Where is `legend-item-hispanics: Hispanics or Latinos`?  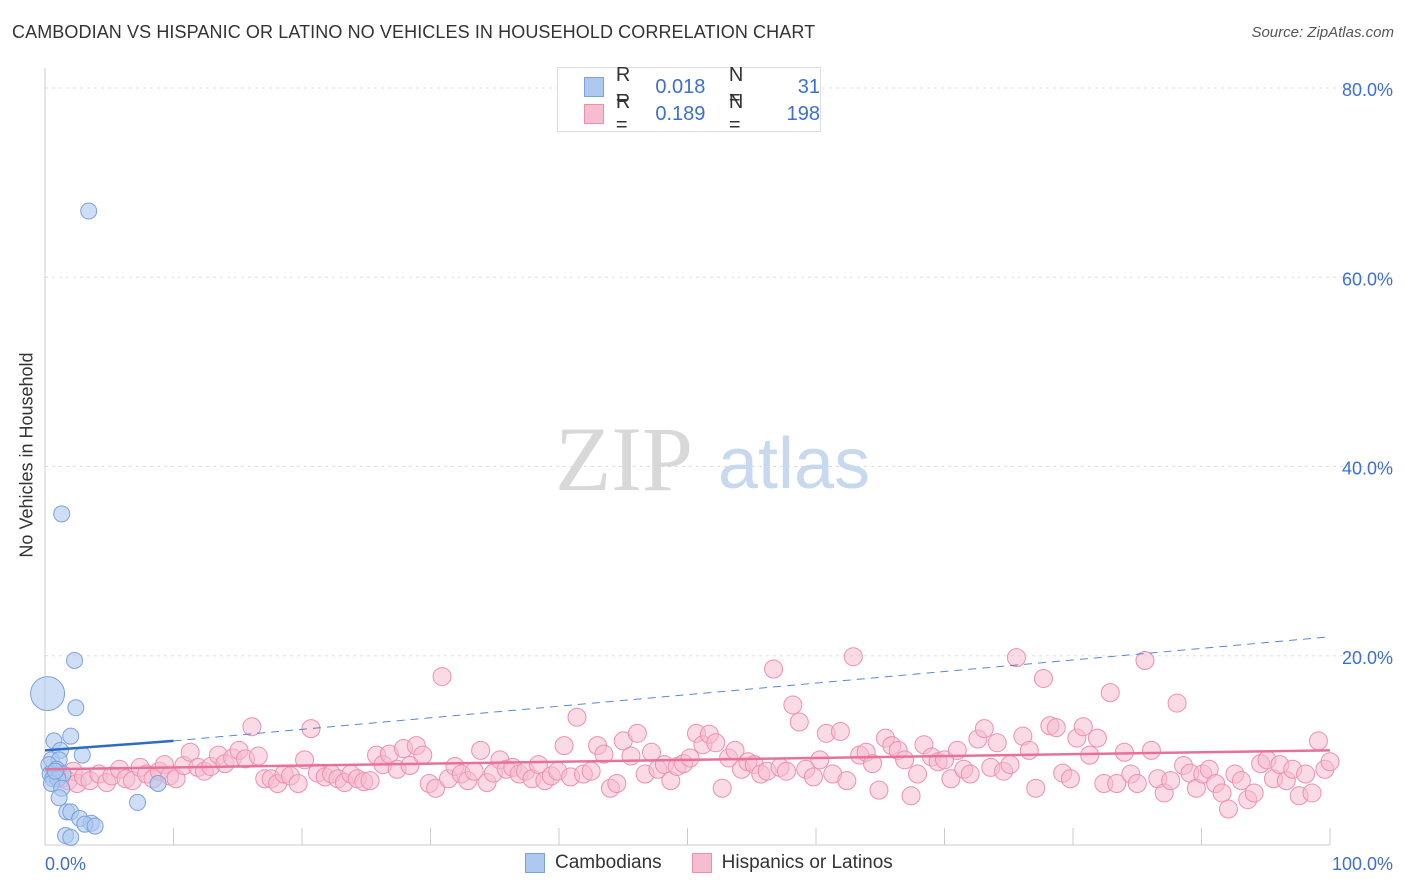
legend-item-hispanics: Hispanics or Latinos is located at coordinates (792, 863).